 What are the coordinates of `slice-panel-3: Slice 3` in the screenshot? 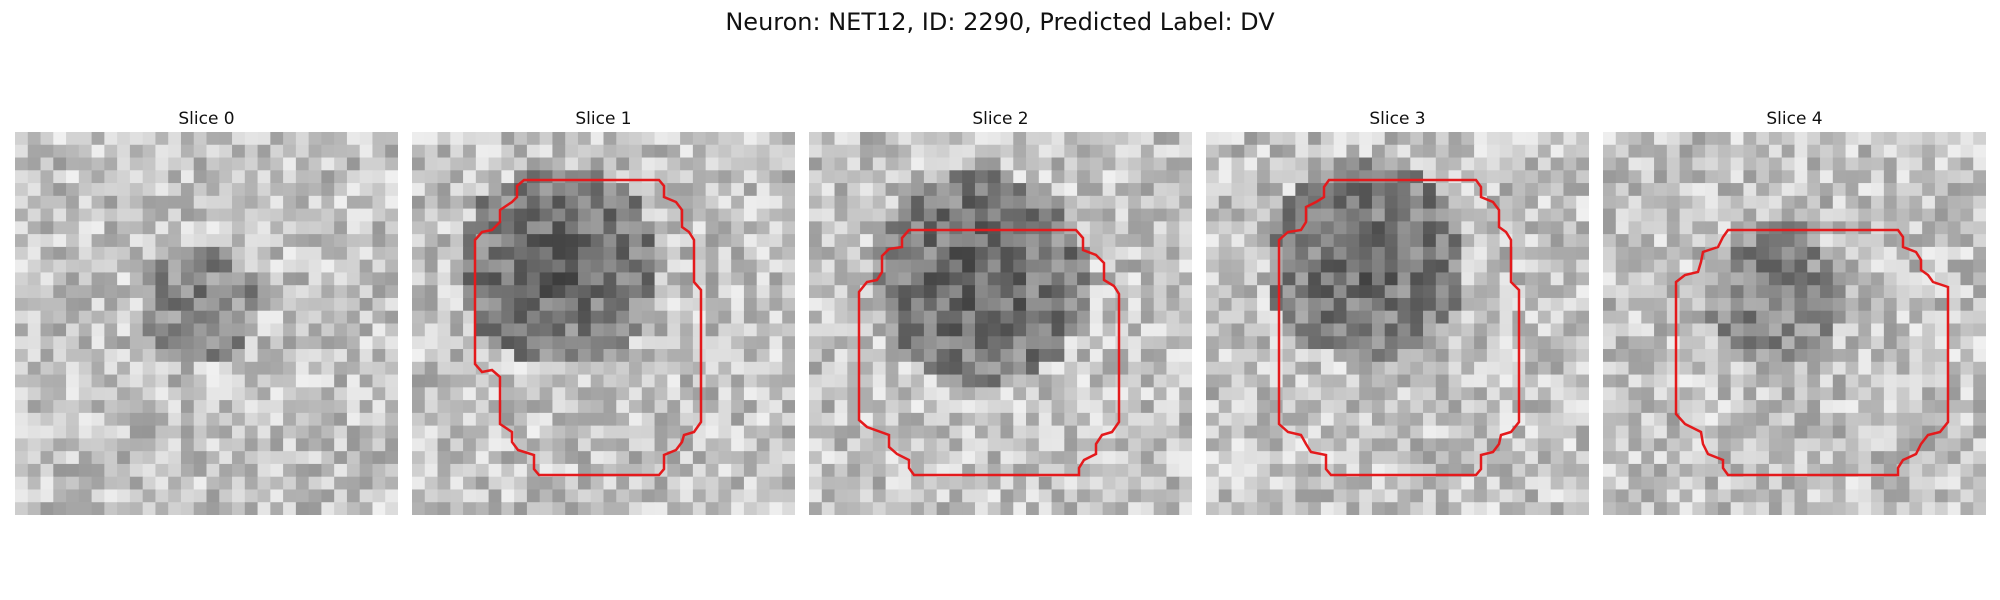 It's located at (1397, 311).